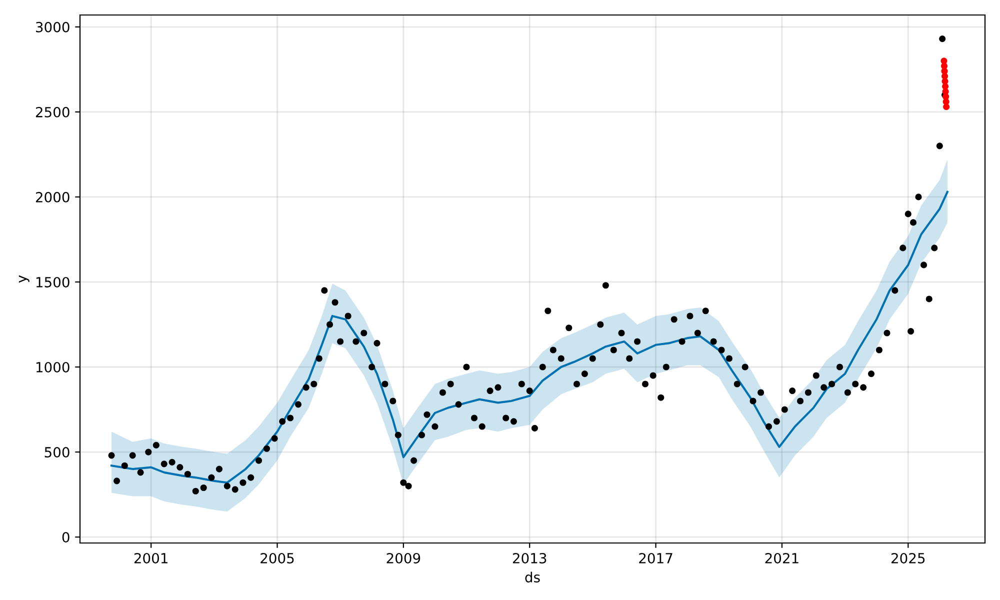 This screenshot has height=600, width=1000. What do you see at coordinates (781, 558) in the screenshot?
I see `x-tick-label: 2021` at bounding box center [781, 558].